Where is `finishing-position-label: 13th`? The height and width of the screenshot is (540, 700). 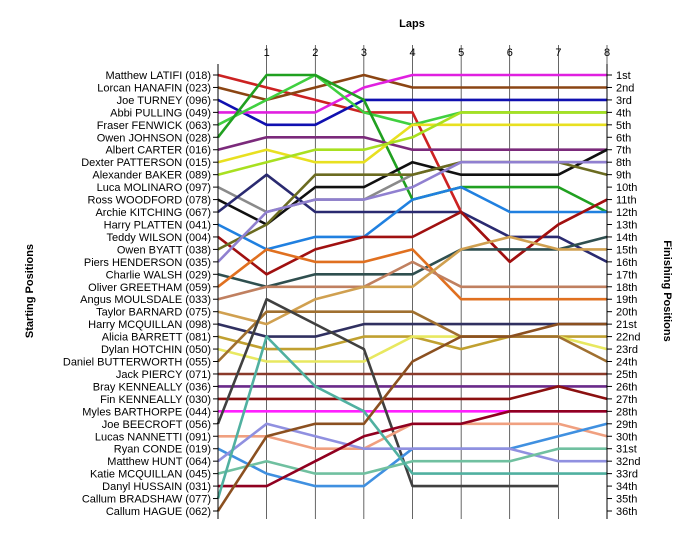
finishing-position-label: 13th is located at coordinates (626, 225).